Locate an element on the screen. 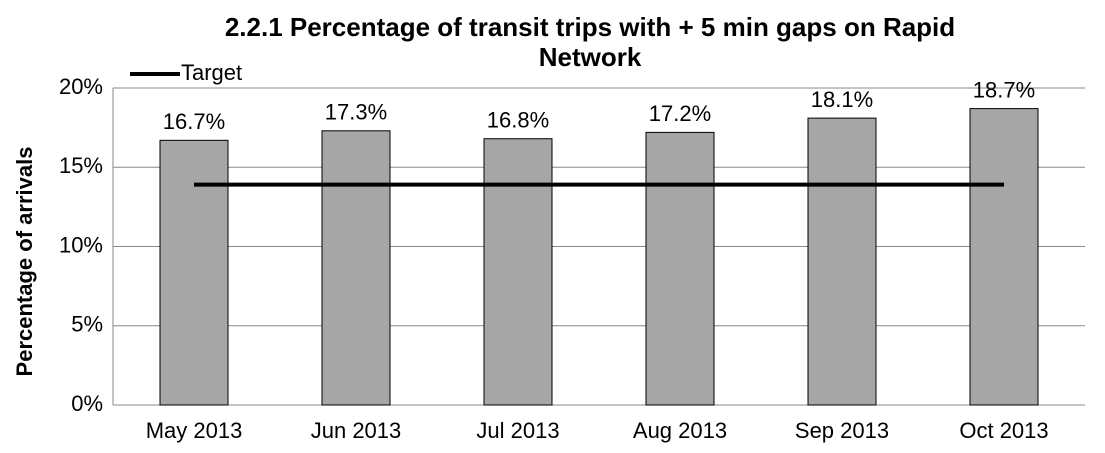 The width and height of the screenshot is (1105, 453). x-tick-label: Jun 2013 is located at coordinates (356, 430).